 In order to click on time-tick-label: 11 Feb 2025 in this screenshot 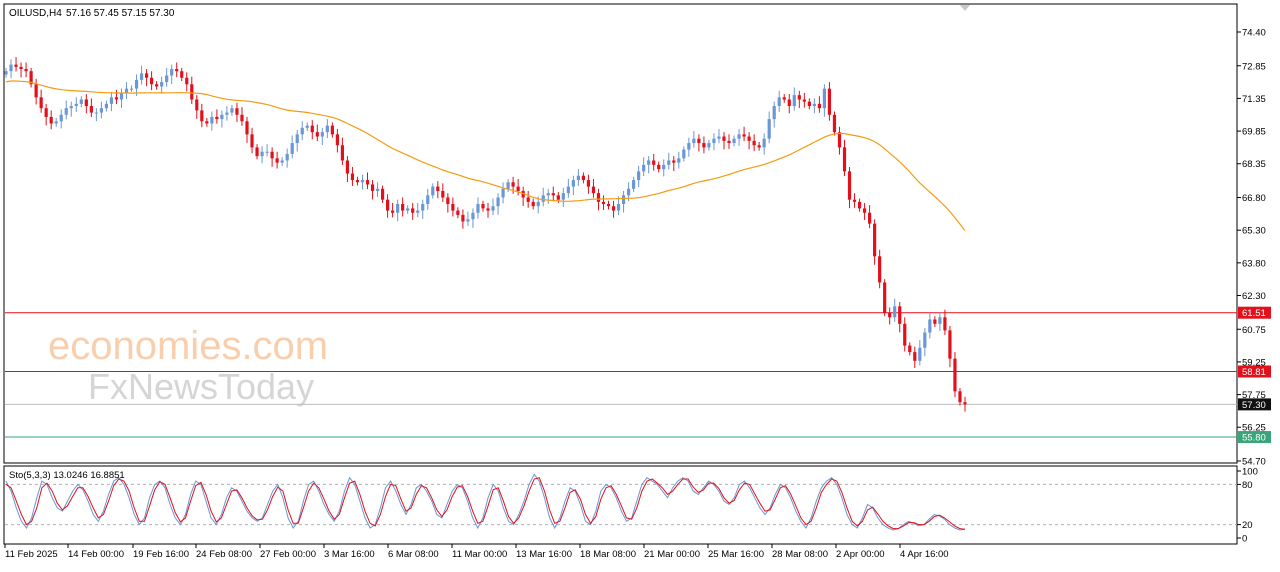, I will do `click(31, 554)`.